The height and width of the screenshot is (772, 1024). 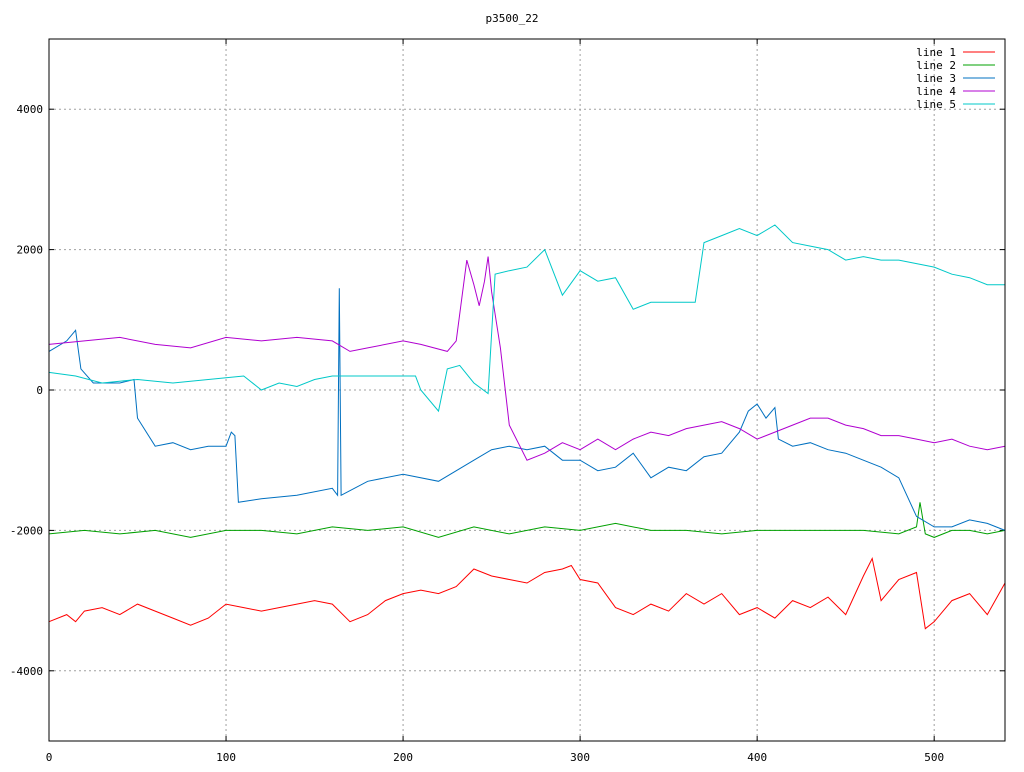 I want to click on legend-label: line 4, so click(x=936, y=91).